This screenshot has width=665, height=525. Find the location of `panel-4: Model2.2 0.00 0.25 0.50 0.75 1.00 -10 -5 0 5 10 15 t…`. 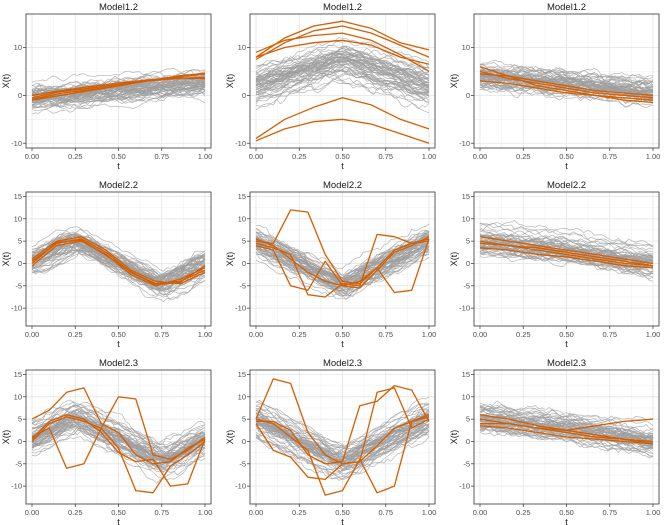

panel-4: Model2.2 0.00 0.25 0.50 0.75 1.00 -10 -5 0 5 10 15 t… is located at coordinates (106, 264).